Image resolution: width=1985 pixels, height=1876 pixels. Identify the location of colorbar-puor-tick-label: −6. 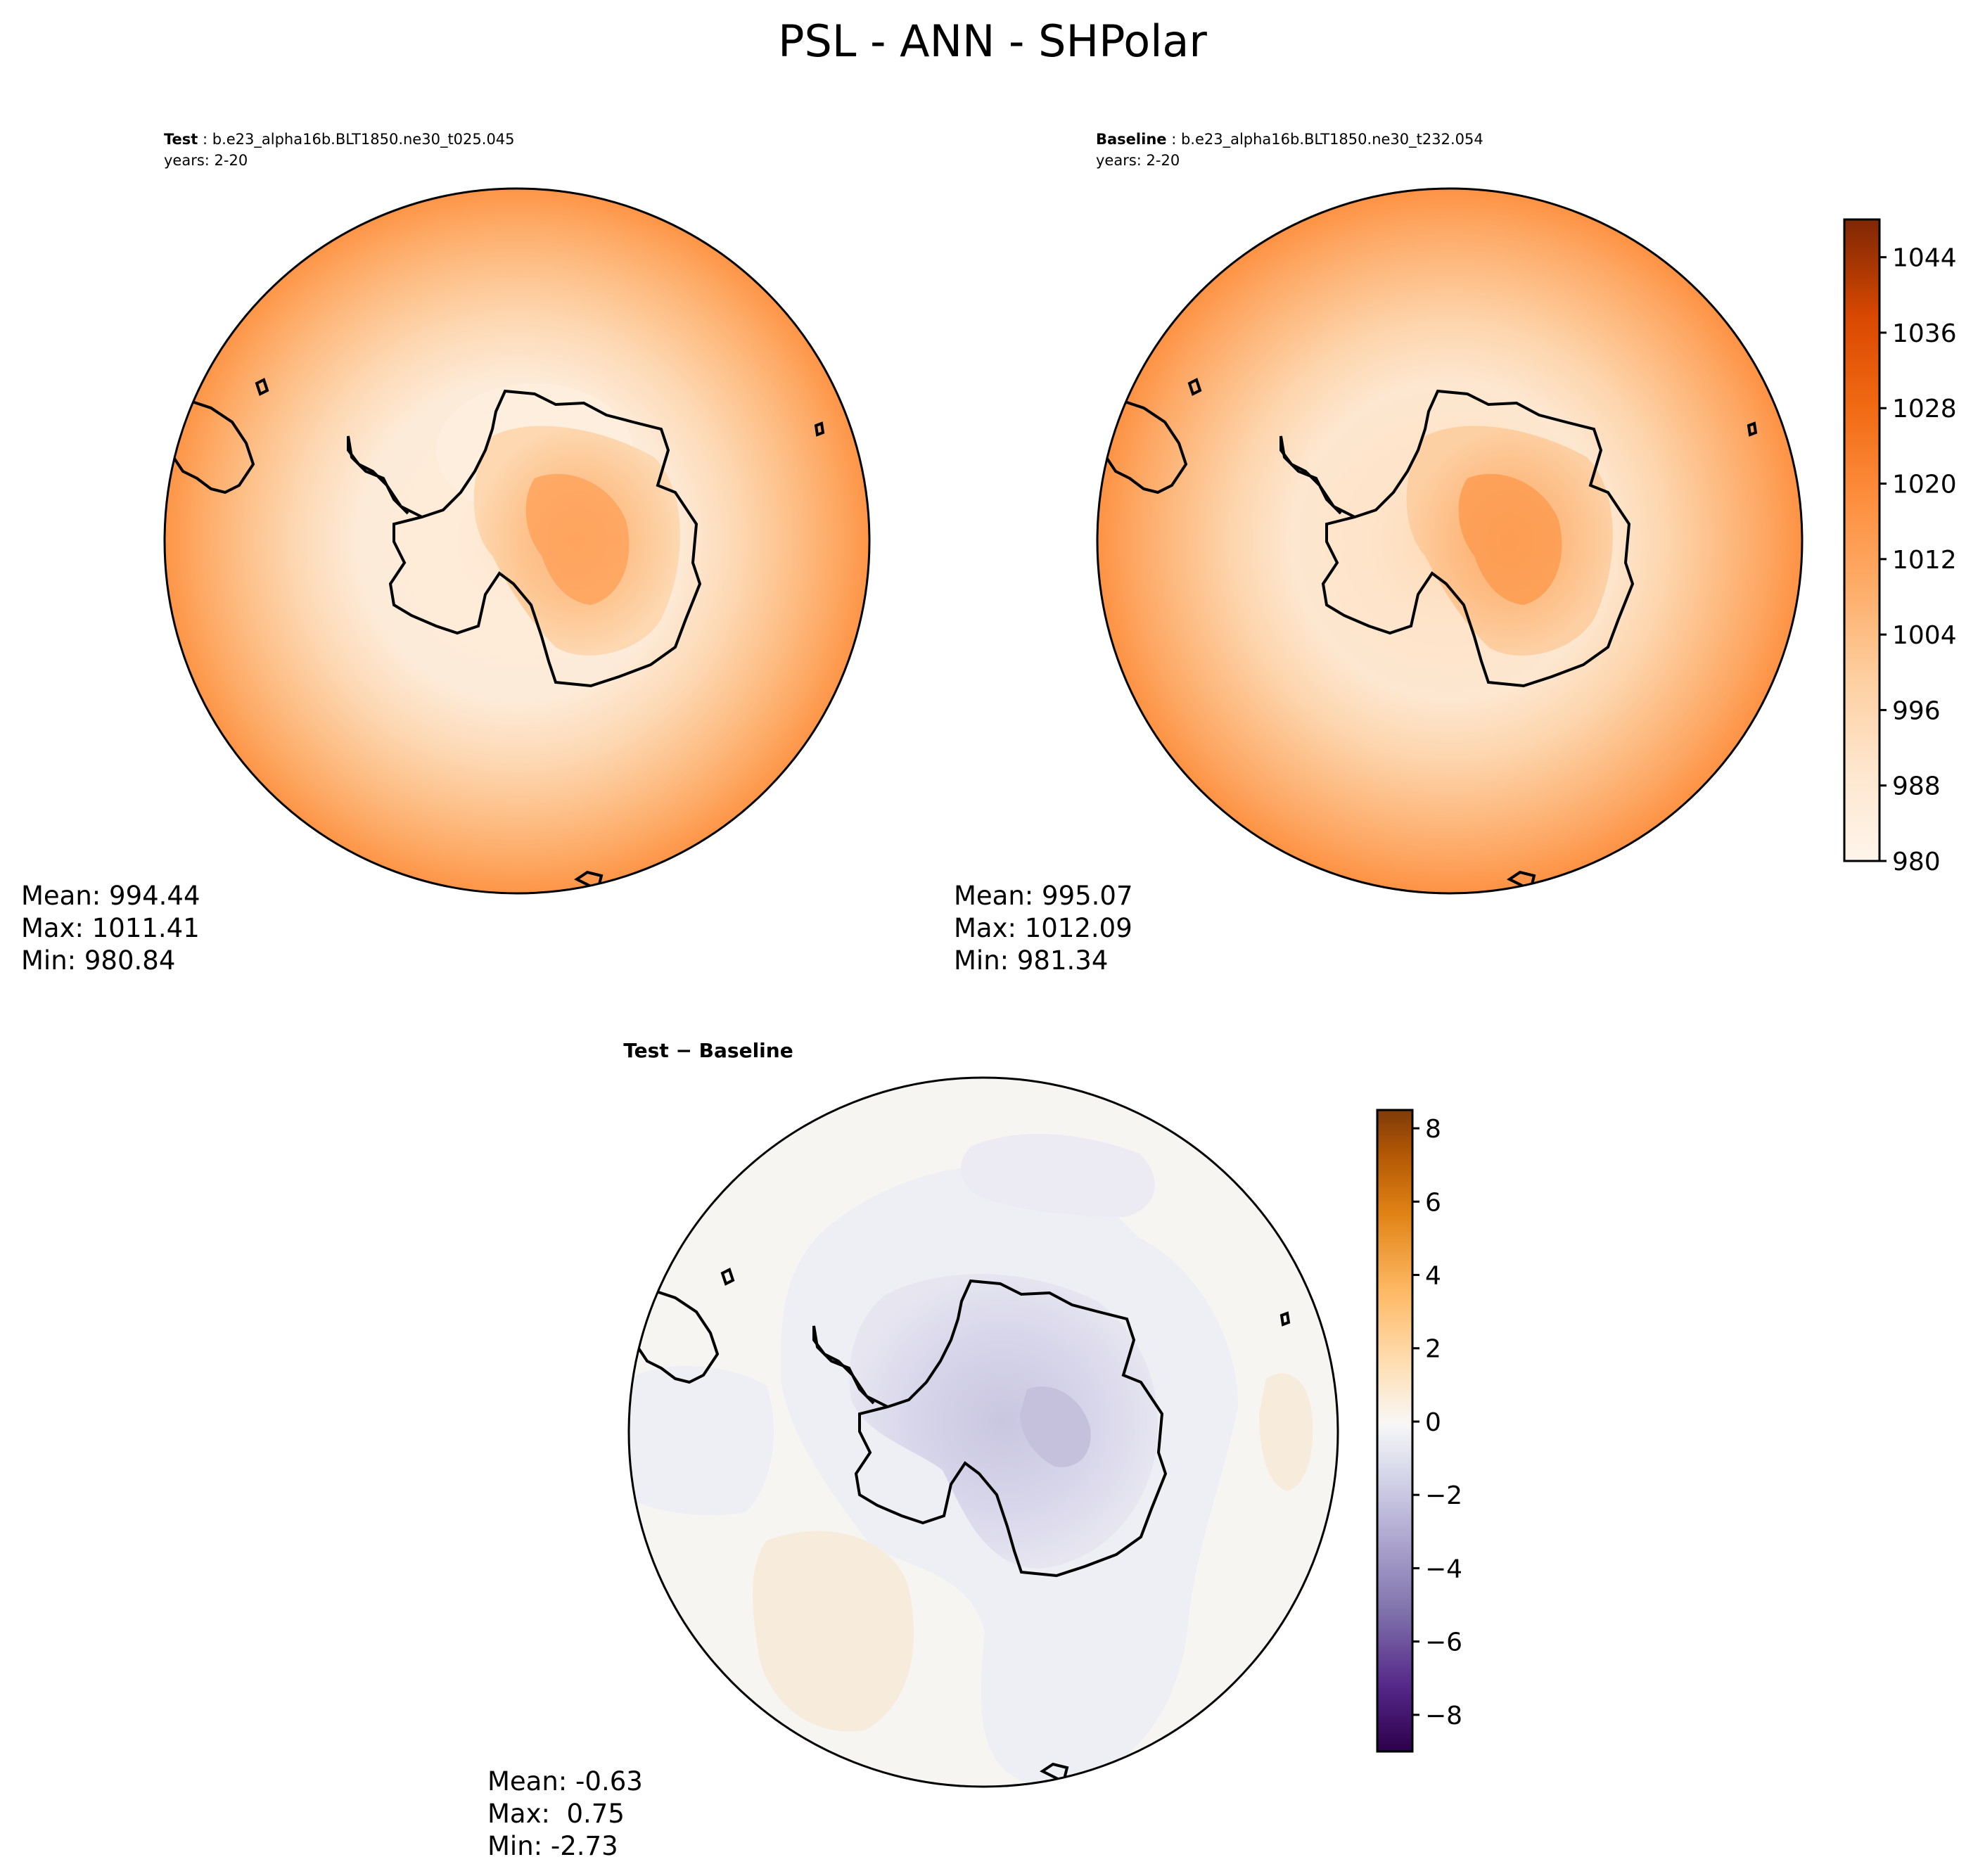
(1443, 1642).